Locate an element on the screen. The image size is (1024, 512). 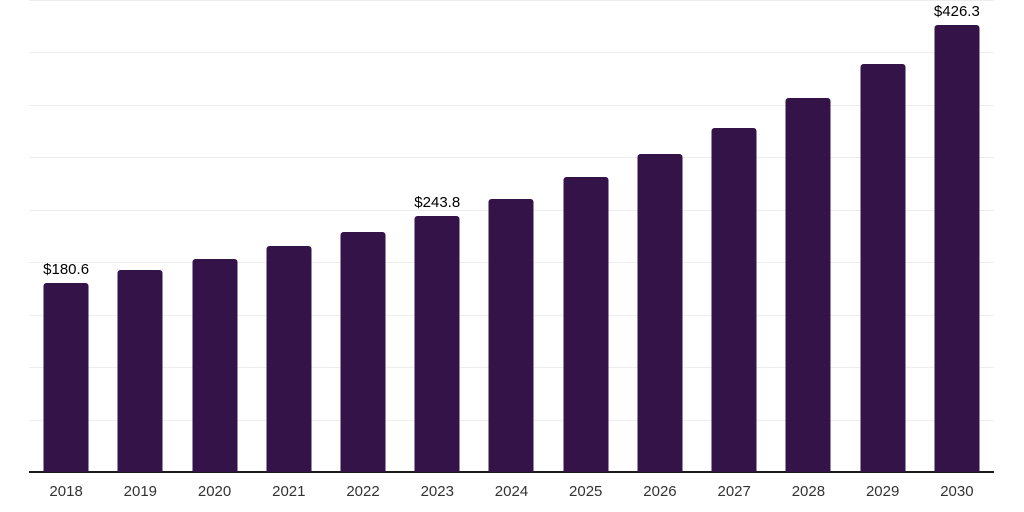
x-axis-label-2030: 2030 is located at coordinates (957, 491).